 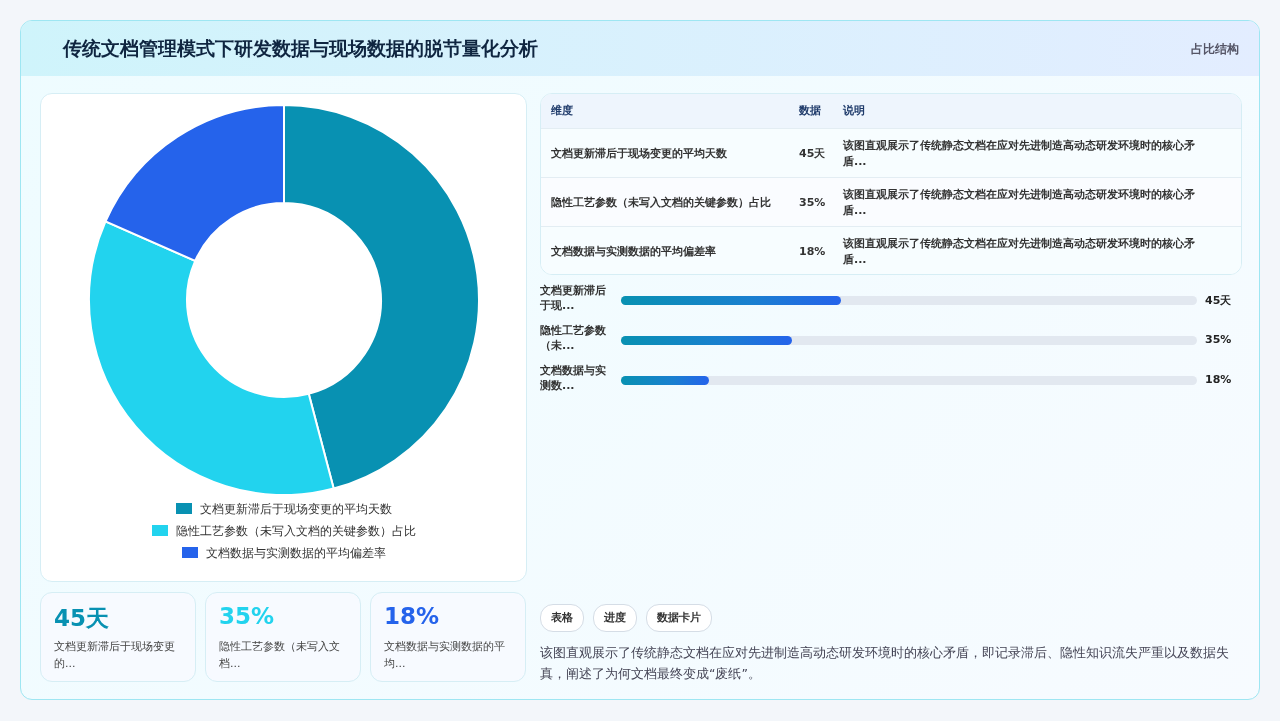 I want to click on text: 数据, so click(x=810, y=111).